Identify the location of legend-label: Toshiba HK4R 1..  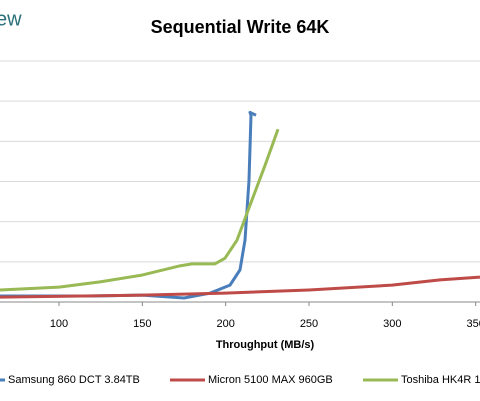
(440, 380).